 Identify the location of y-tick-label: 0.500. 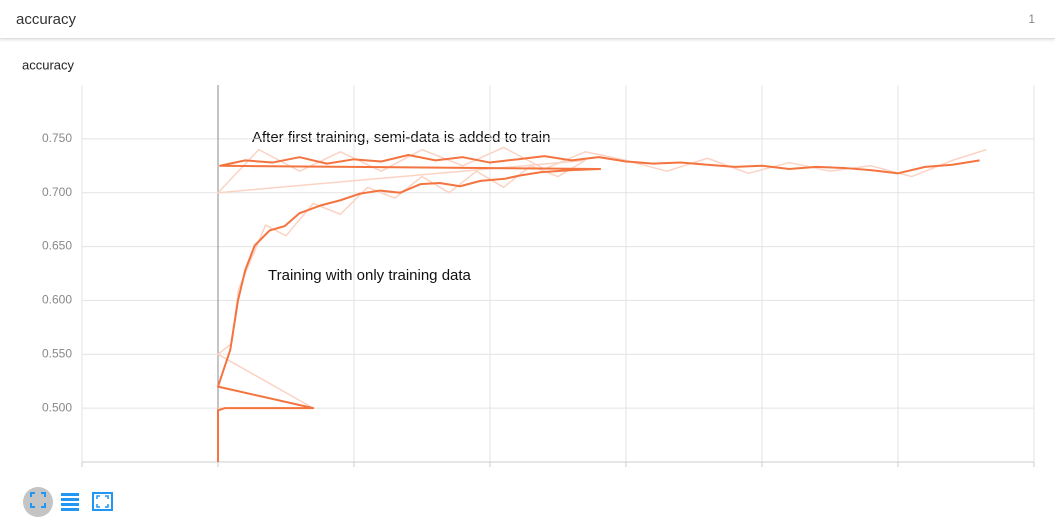
(57, 407).